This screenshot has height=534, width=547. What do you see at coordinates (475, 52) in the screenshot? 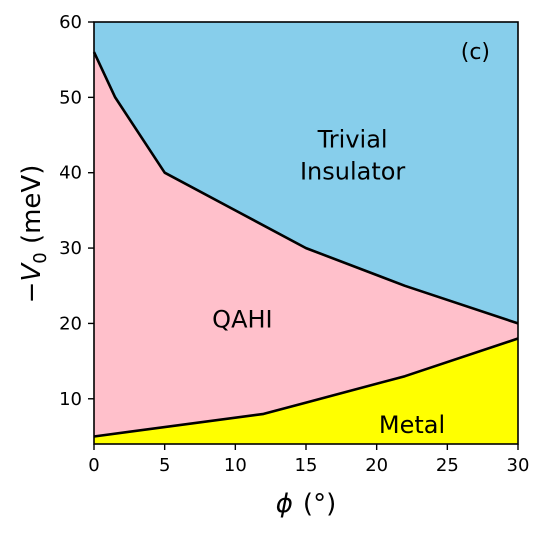
I see `panel-label: (c)` at bounding box center [475, 52].